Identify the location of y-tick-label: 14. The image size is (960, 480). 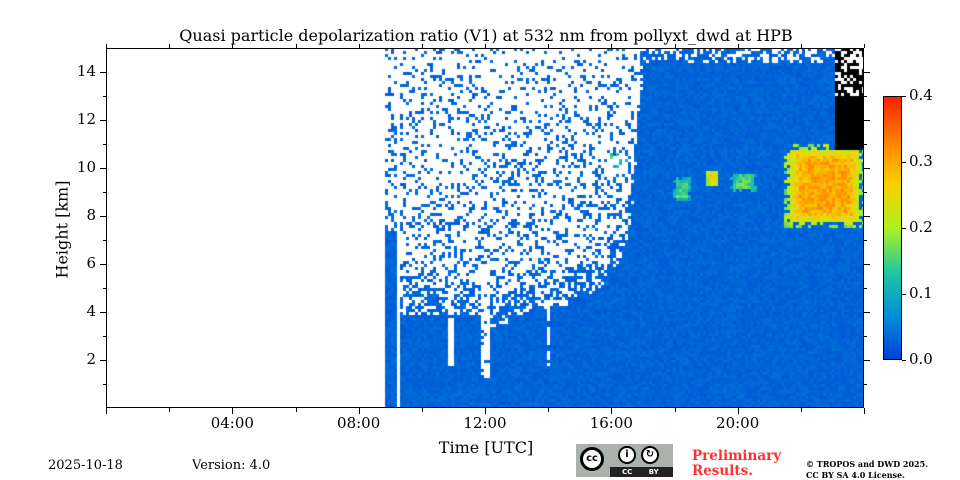
(86, 71).